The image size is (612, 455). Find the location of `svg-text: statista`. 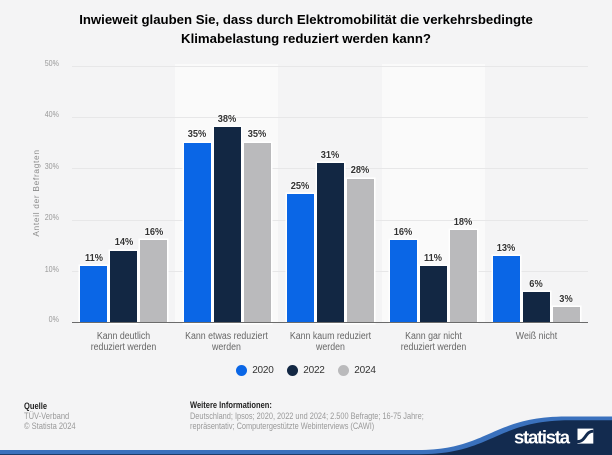

svg-text: statista is located at coordinates (542, 437).